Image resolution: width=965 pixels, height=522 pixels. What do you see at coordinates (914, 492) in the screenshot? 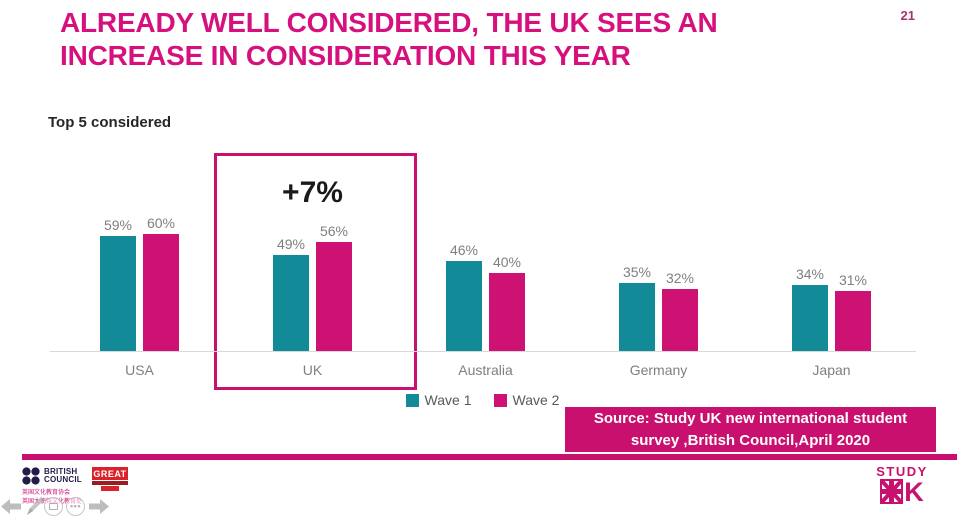
I see `study-uk-k: K` at bounding box center [914, 492].